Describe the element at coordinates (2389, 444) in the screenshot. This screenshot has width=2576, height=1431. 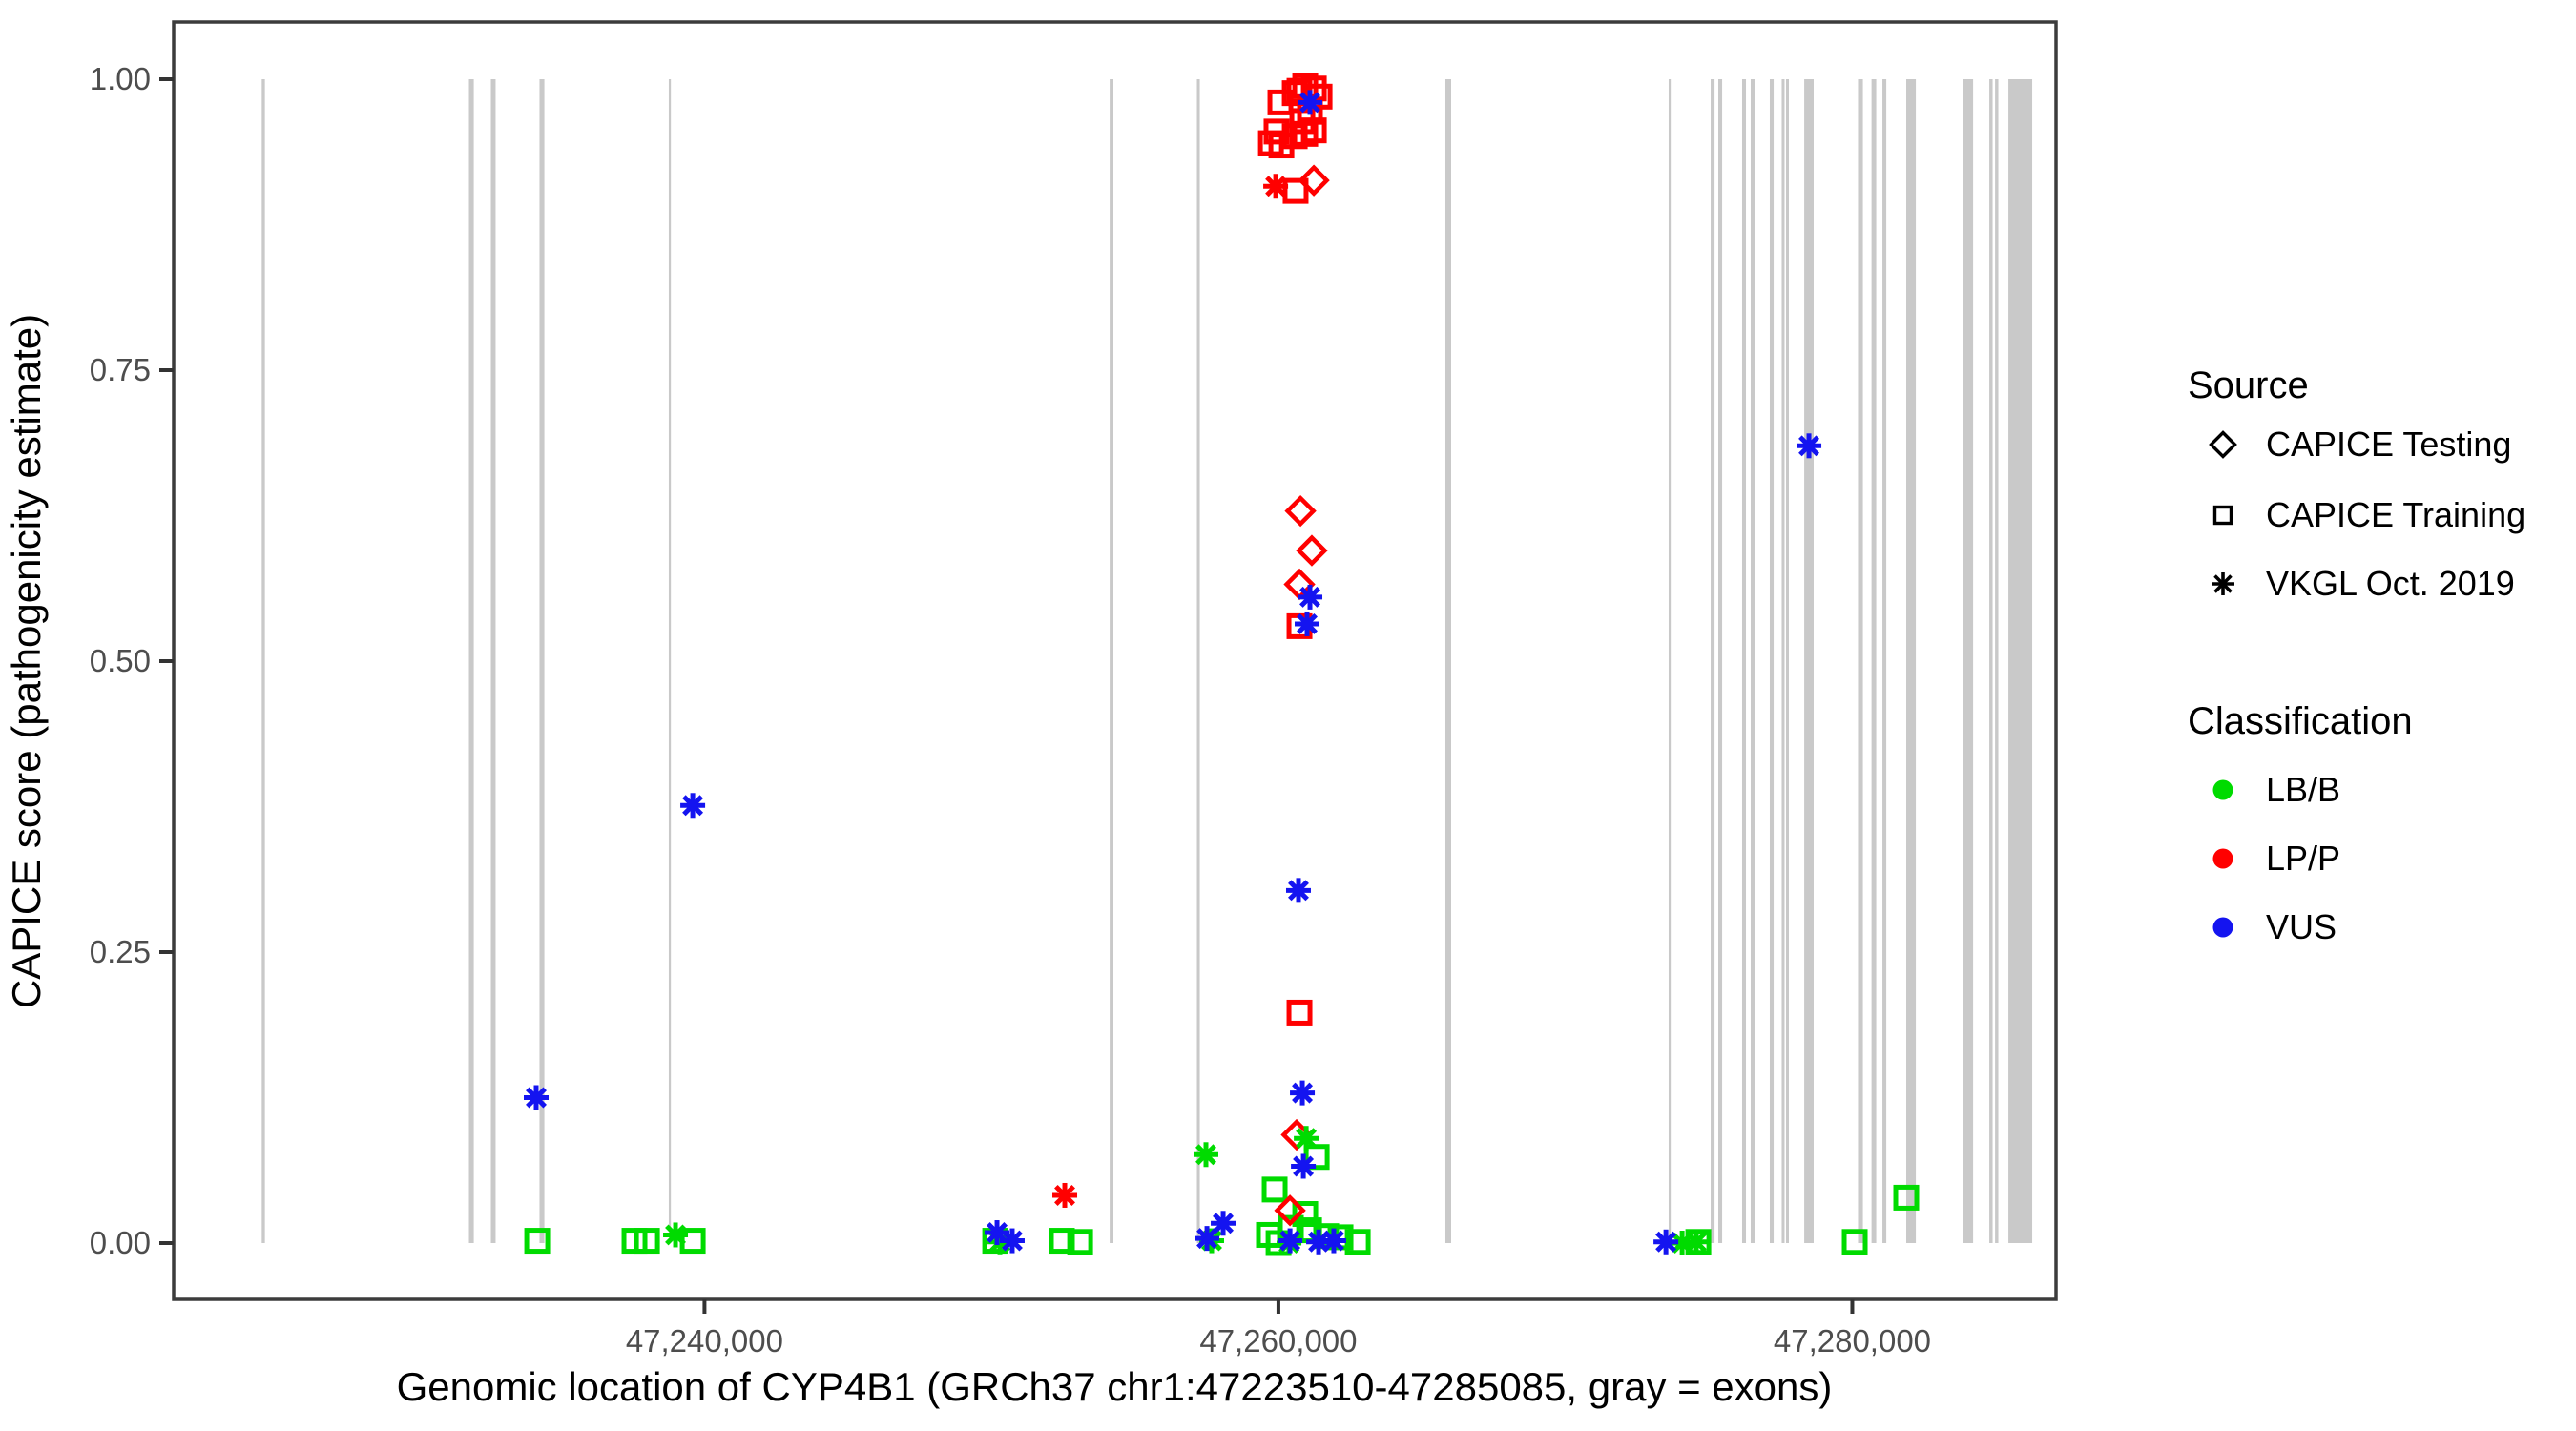
I see `legend-item-label: CAPICE Testing` at that location.